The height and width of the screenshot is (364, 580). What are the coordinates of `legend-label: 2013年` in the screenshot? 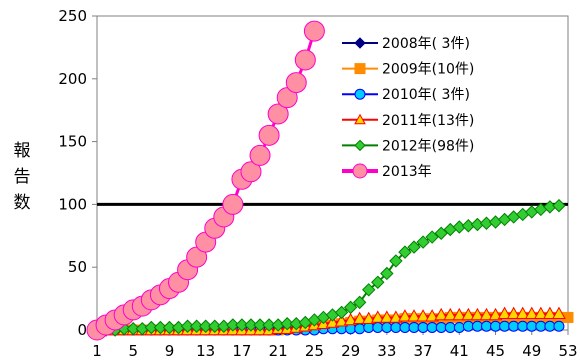 It's located at (407, 172).